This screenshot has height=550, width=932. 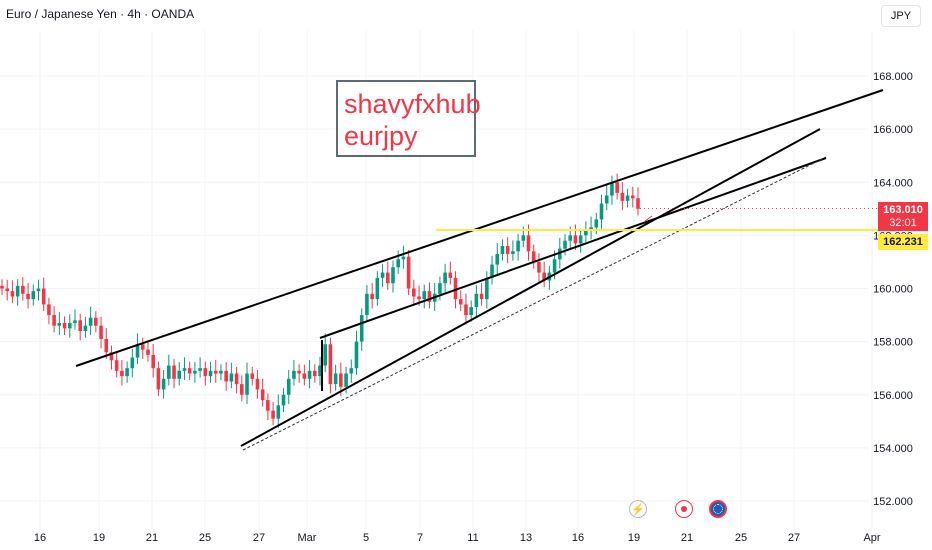 What do you see at coordinates (420, 538) in the screenshot?
I see `x-tick-label: 7` at bounding box center [420, 538].